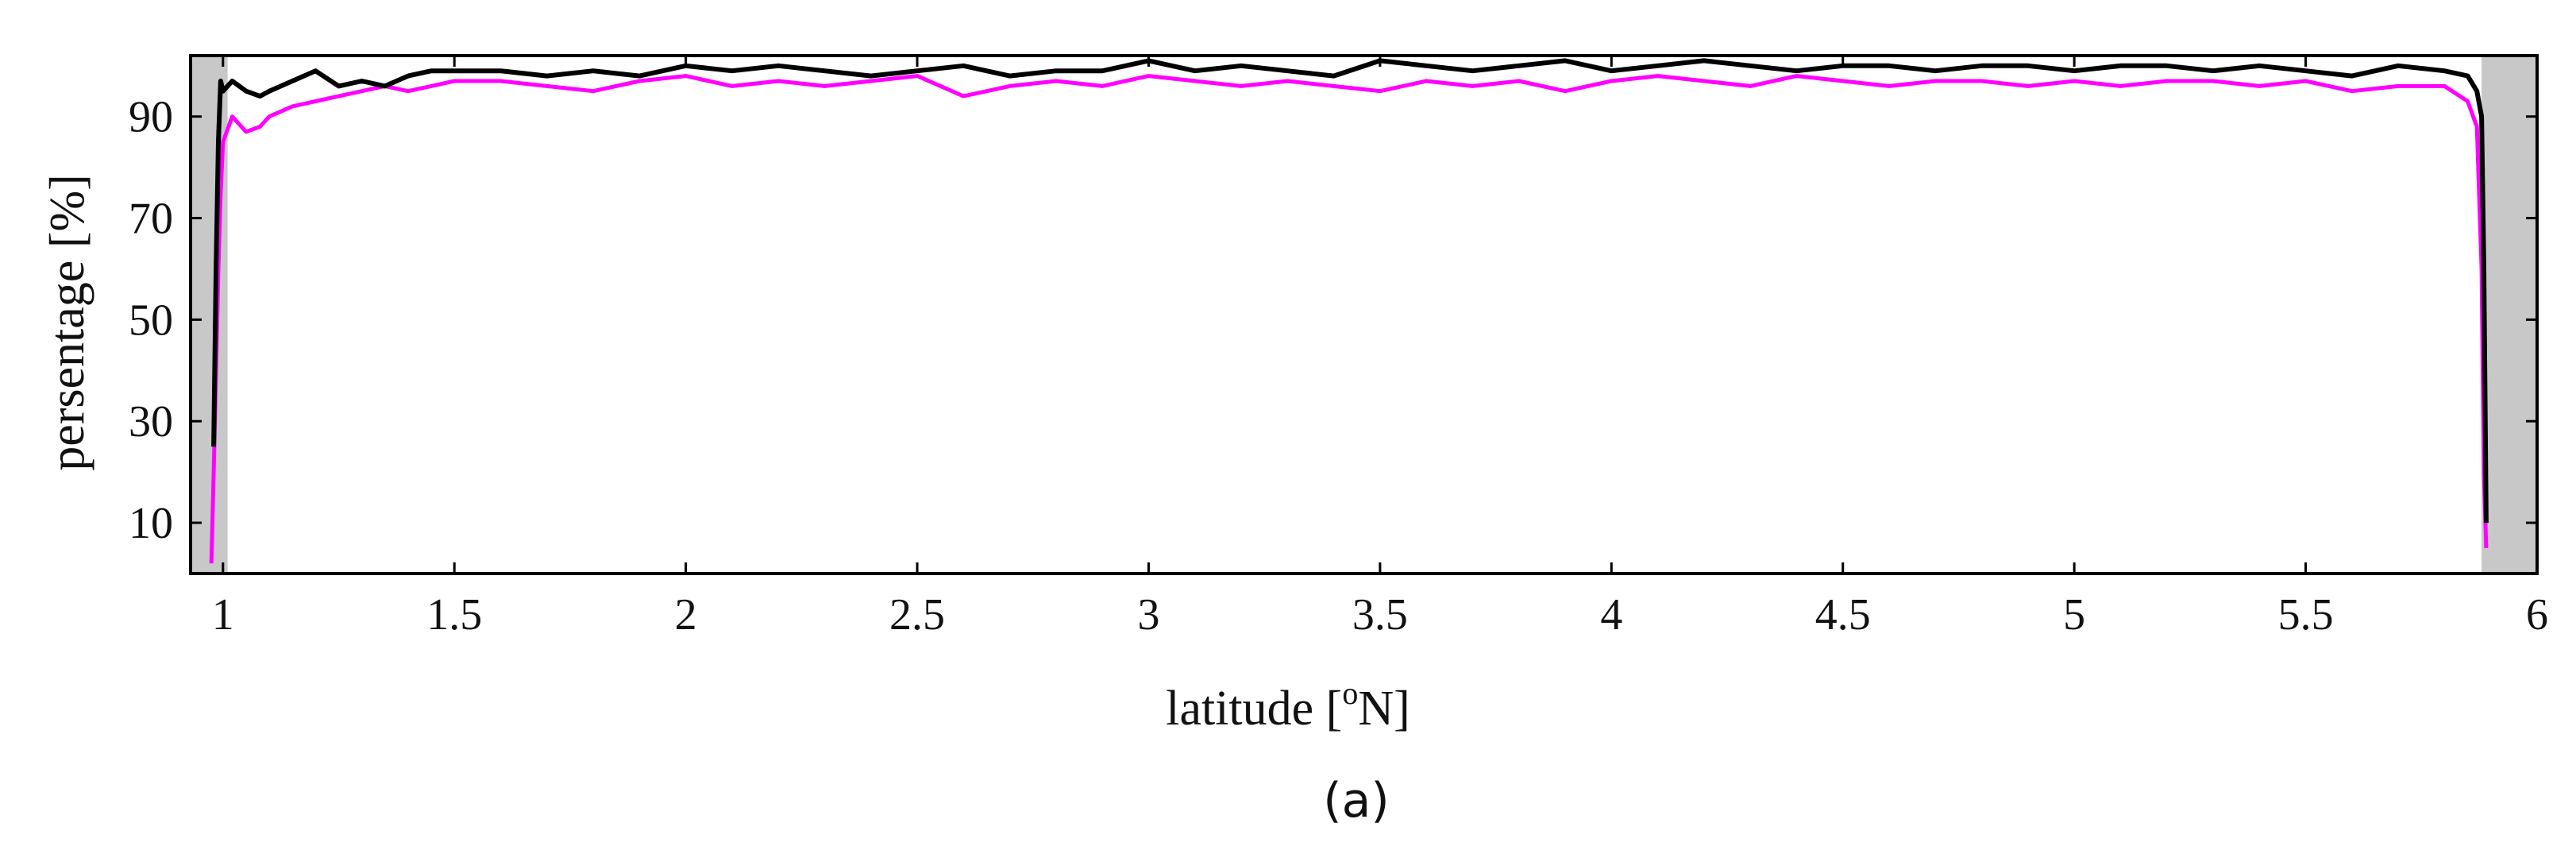 The width and height of the screenshot is (2576, 850). Describe the element at coordinates (686, 614) in the screenshot. I see `x-tick-label: 2` at that location.